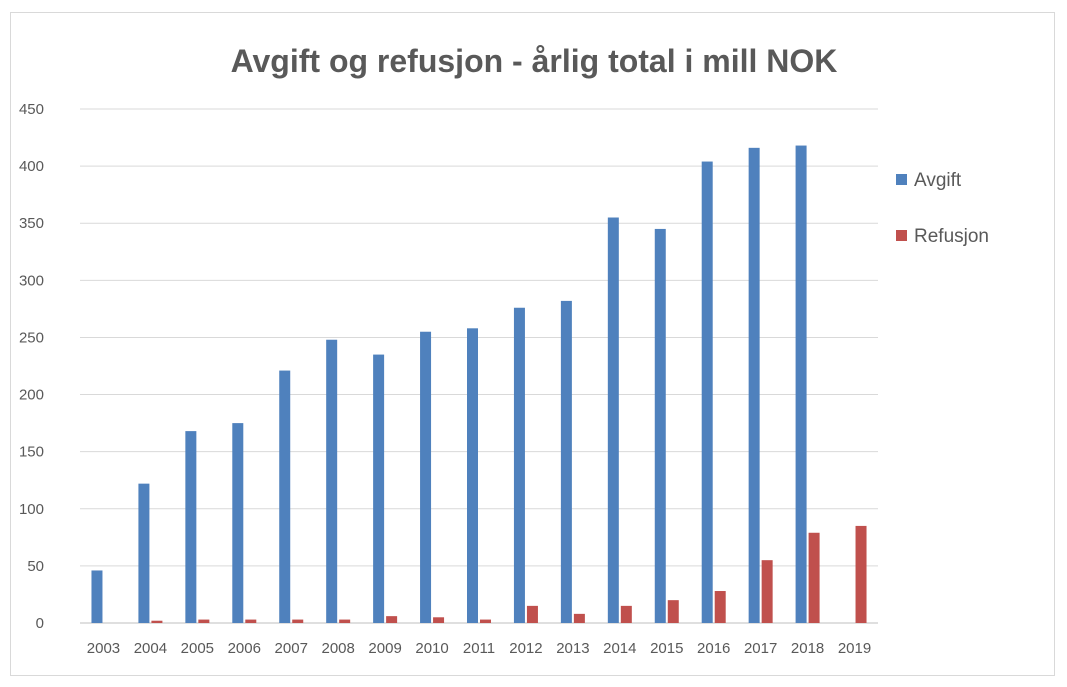 Image resolution: width=1067 pixels, height=687 pixels. What do you see at coordinates (35, 566) in the screenshot?
I see `y-tick-label-50: 50` at bounding box center [35, 566].